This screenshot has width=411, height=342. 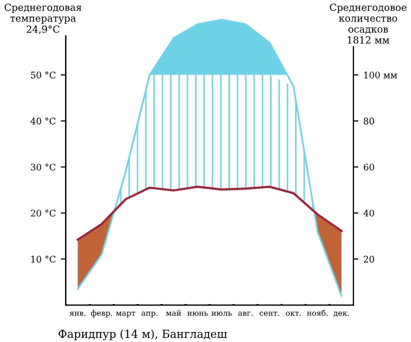 What do you see at coordinates (43, 75) in the screenshot?
I see `y-tick-label: 50 °C` at bounding box center [43, 75].